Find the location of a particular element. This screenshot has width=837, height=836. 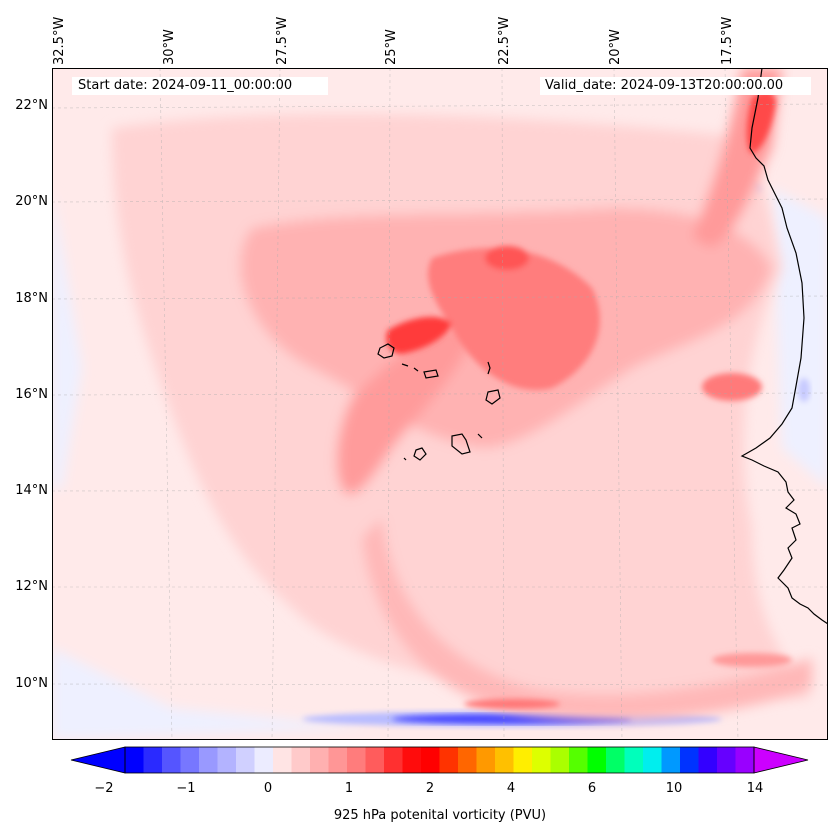

valid-date-label: Valid_date: 2024-09-13T20:00:00.00 is located at coordinates (675, 86).